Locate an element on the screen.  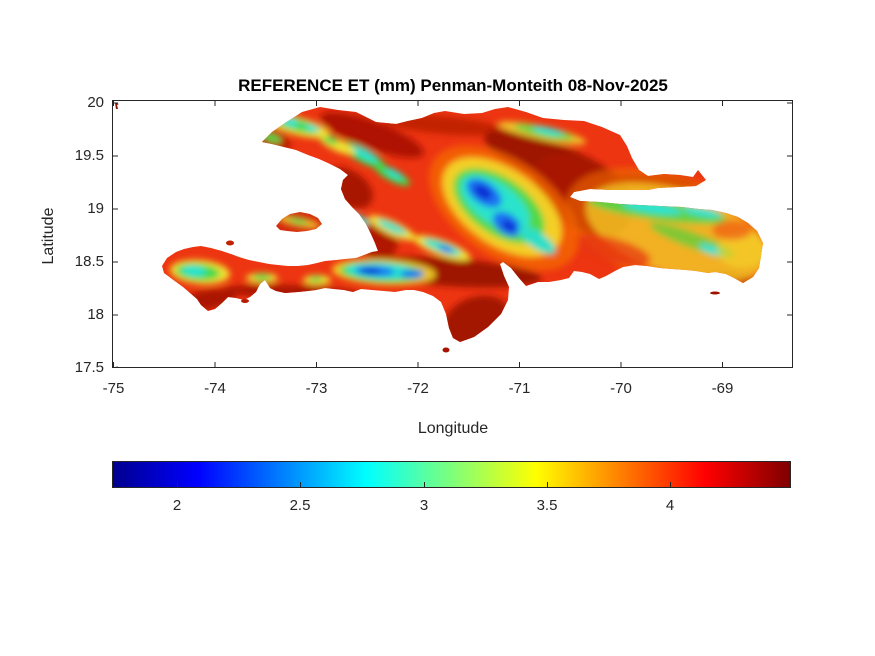
colorbar-label-3: 3 is located at coordinates (424, 505).